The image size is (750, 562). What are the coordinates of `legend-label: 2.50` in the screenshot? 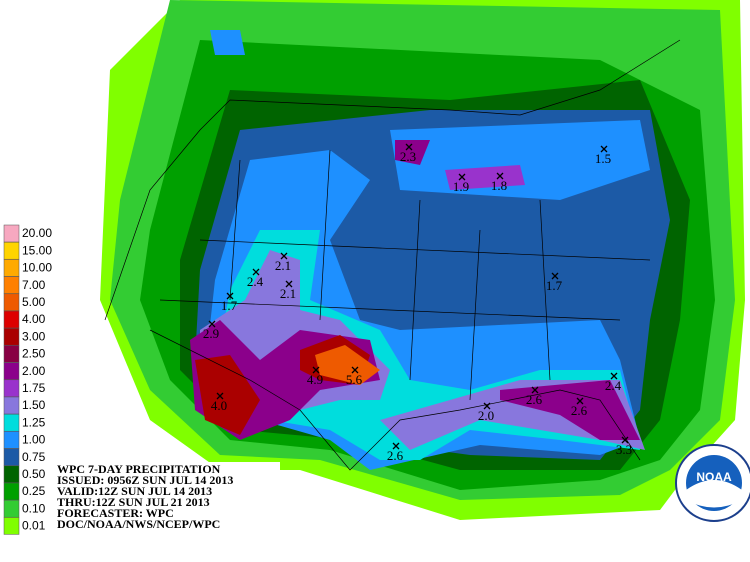 It's located at (34, 354).